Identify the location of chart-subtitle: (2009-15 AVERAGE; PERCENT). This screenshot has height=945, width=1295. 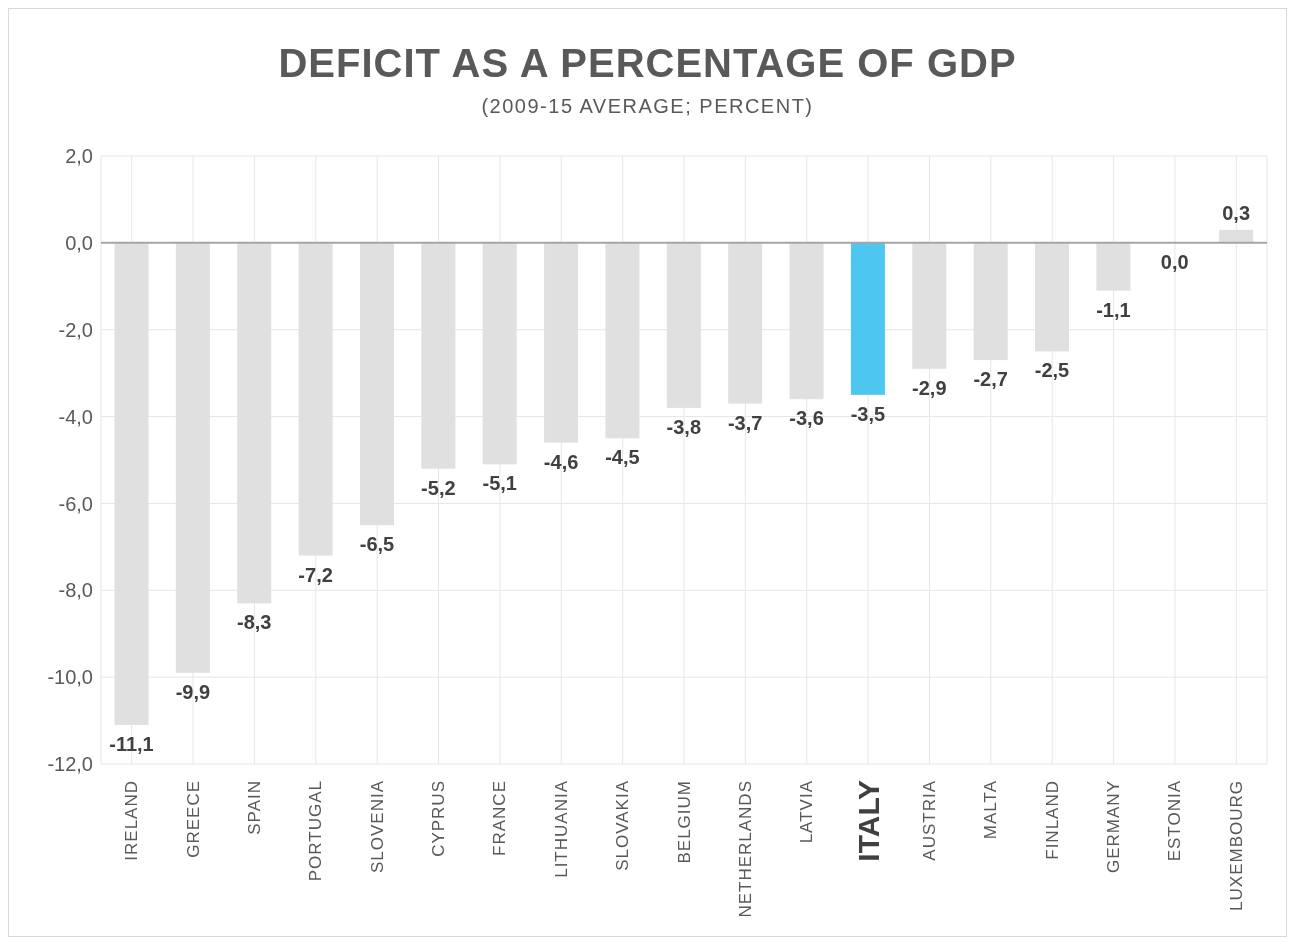
(647, 106).